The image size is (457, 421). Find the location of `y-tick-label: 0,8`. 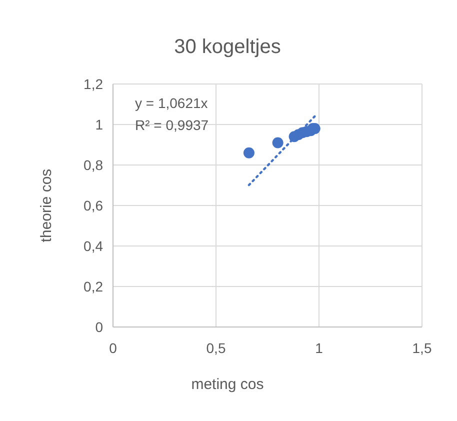

y-tick-label: 0,8 is located at coordinates (94, 164).